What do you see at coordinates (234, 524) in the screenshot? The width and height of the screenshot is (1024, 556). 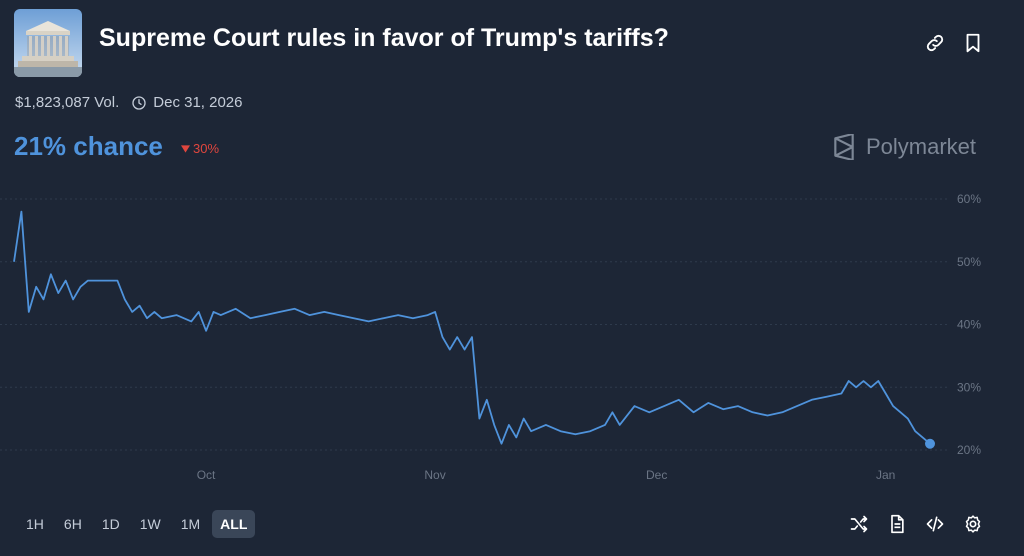 I see `range-button-all: ALL` at bounding box center [234, 524].